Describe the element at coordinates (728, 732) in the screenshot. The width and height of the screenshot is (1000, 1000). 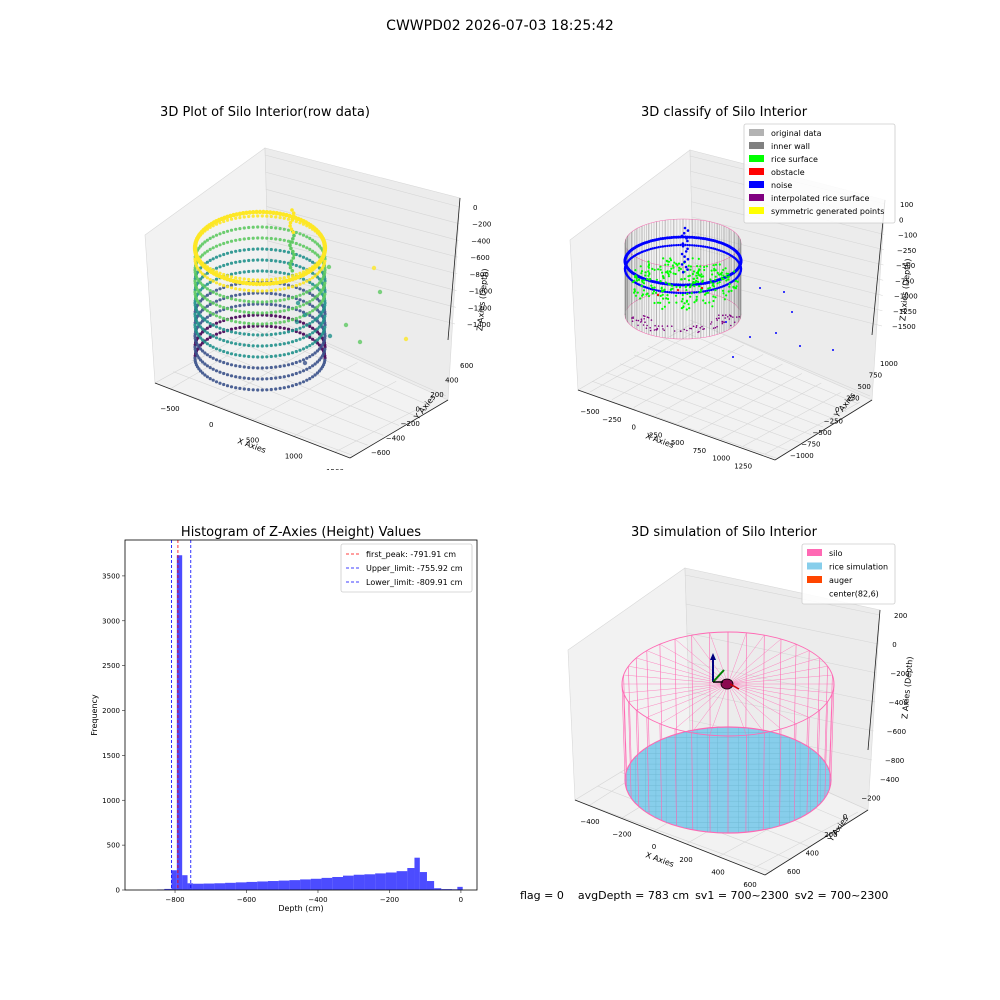
I see `silo-wireframe` at that location.